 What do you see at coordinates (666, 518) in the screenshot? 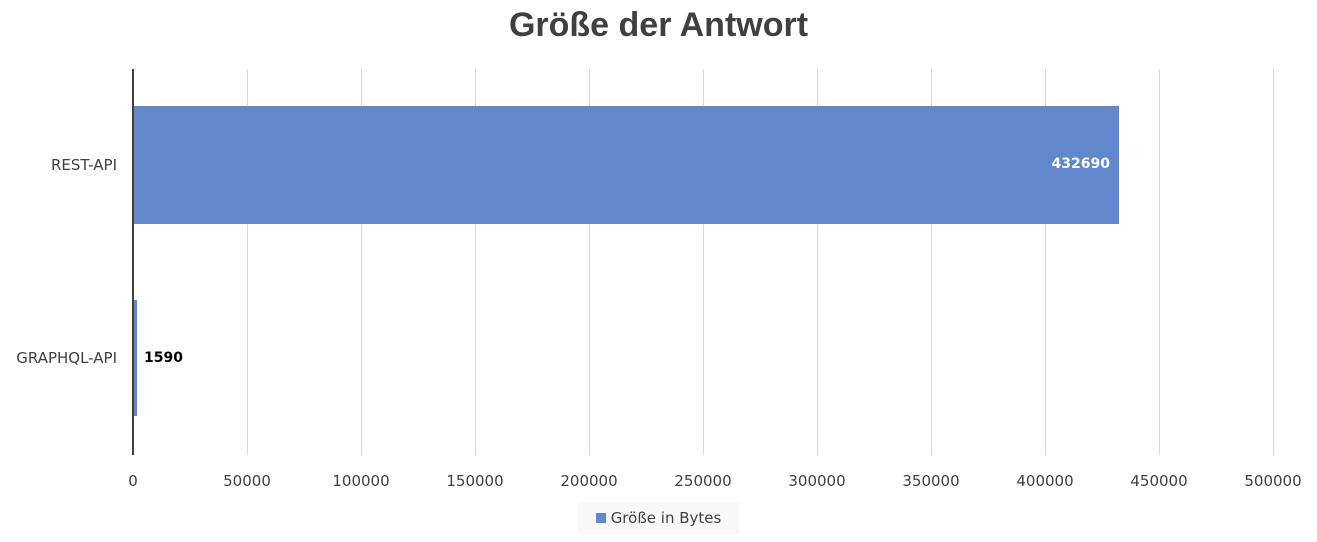
I see `legend-label: Größe in Bytes` at bounding box center [666, 518].